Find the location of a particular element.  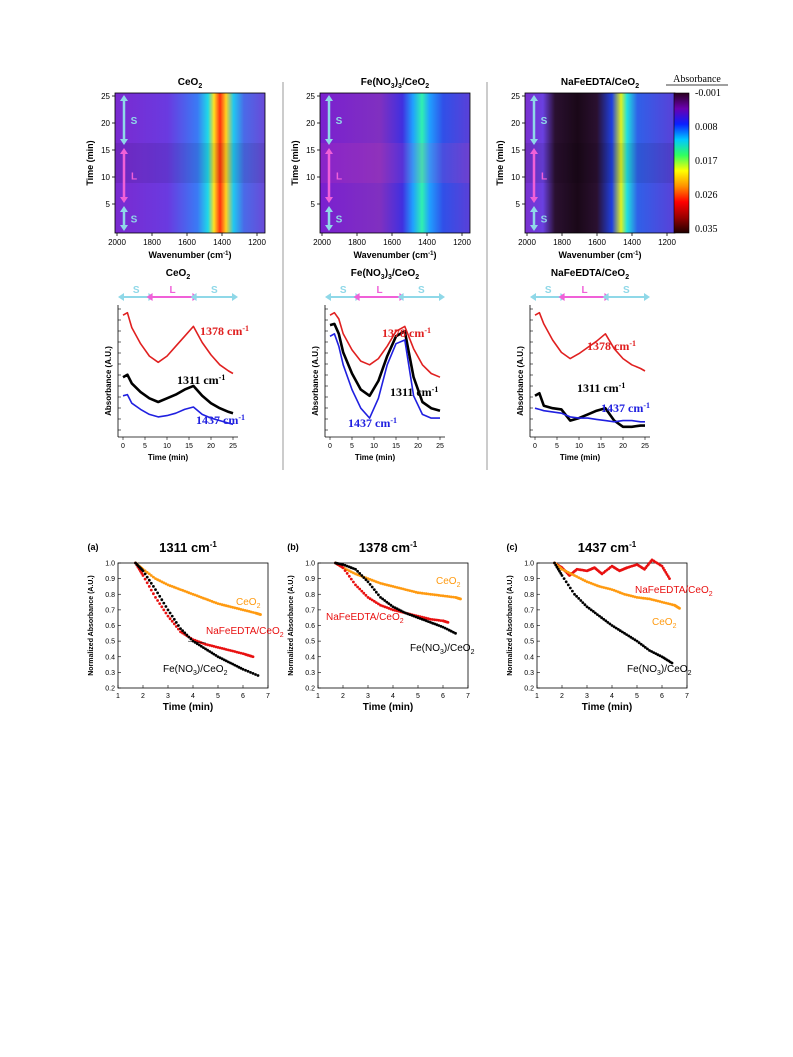

heatmap-title: CeO2 is located at coordinates (190, 83).